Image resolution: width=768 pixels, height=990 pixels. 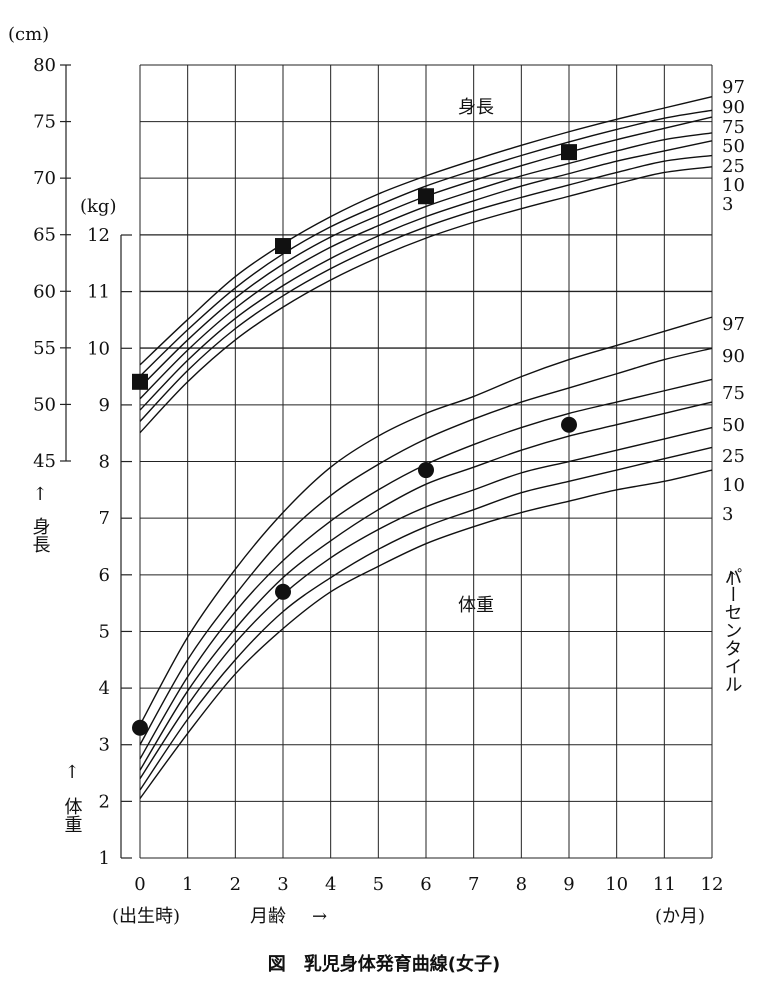 What do you see at coordinates (680, 916) in the screenshot?
I see `x-axis-unit: (か月)` at bounding box center [680, 916].